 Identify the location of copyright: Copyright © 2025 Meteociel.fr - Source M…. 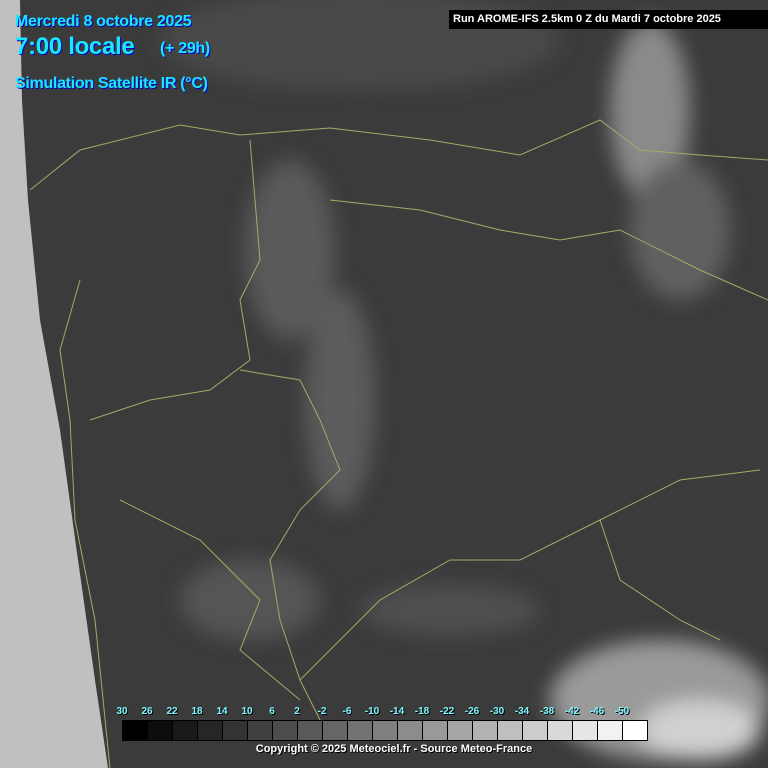
(394, 749).